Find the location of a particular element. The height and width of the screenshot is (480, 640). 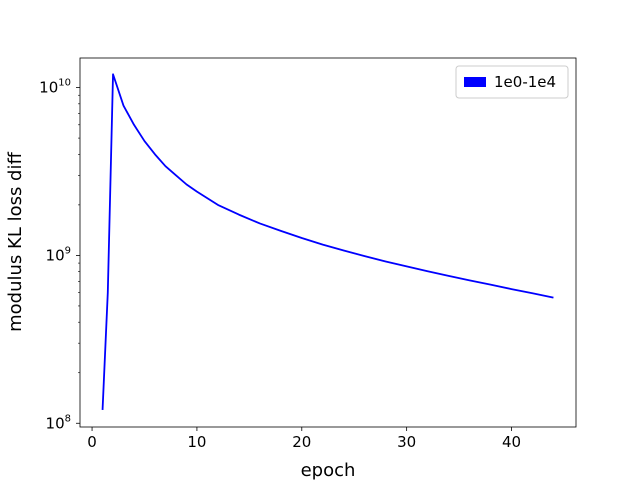

legend: 1e0-1e4 is located at coordinates (512, 82).